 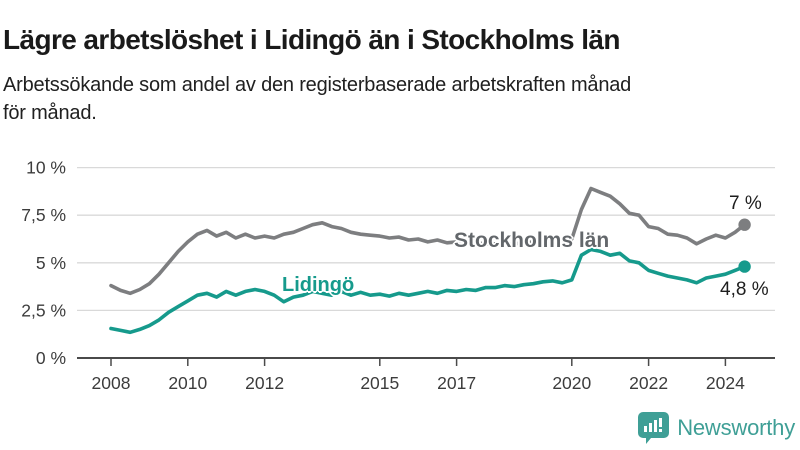 I want to click on series-label-lidingo: Lidingö, so click(x=318, y=285).